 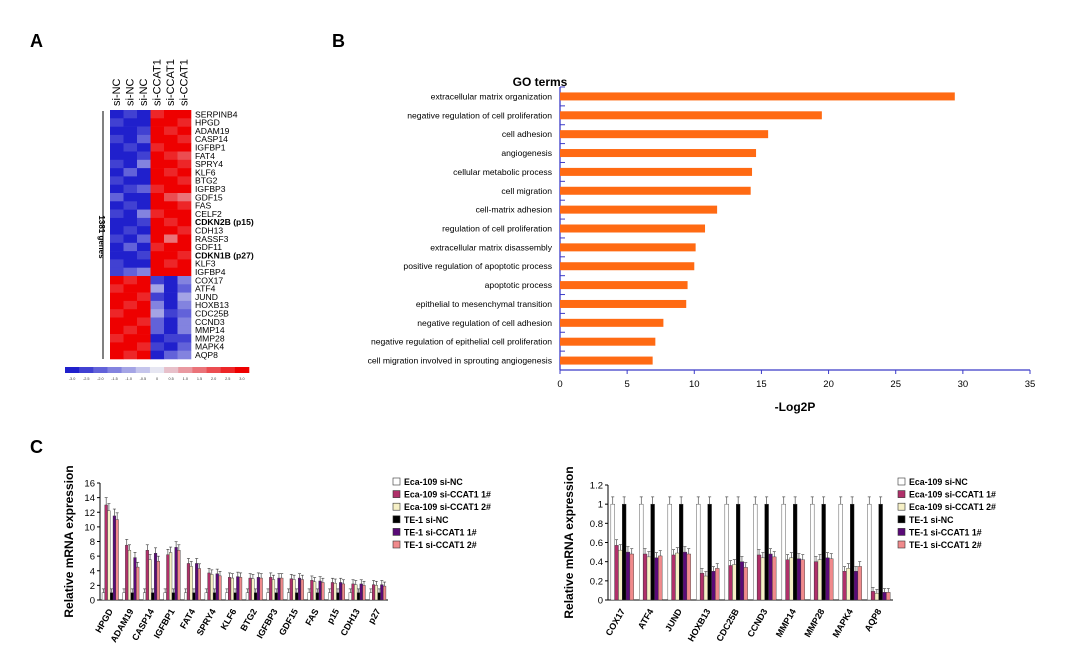 I want to click on heatmap-row-label: JUND, so click(x=206, y=297).